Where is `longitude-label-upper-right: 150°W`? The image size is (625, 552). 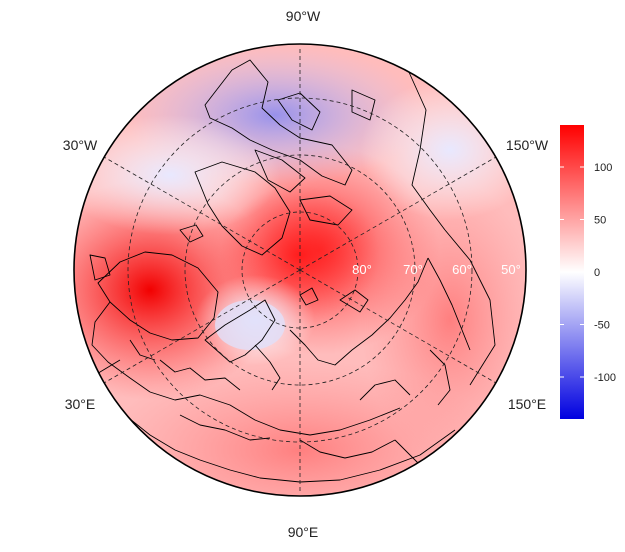
longitude-label-upper-right: 150°W is located at coordinates (527, 145).